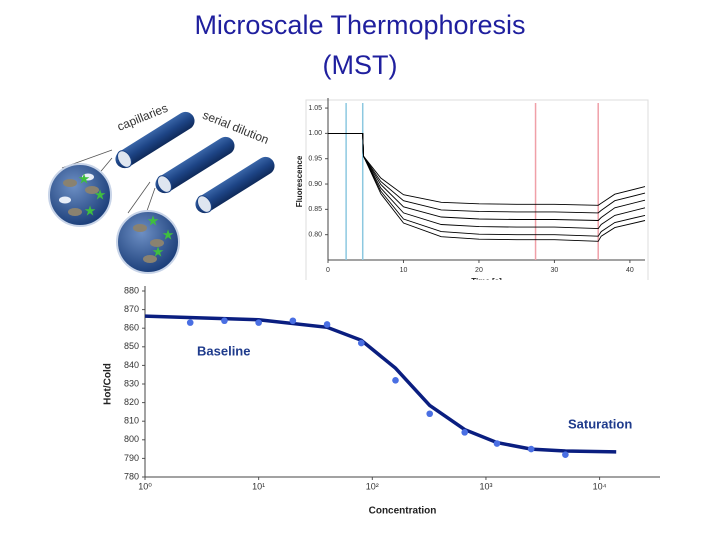 This screenshot has height=540, width=720. I want to click on title-line: Microscale Thermophoresis, so click(359, 25).